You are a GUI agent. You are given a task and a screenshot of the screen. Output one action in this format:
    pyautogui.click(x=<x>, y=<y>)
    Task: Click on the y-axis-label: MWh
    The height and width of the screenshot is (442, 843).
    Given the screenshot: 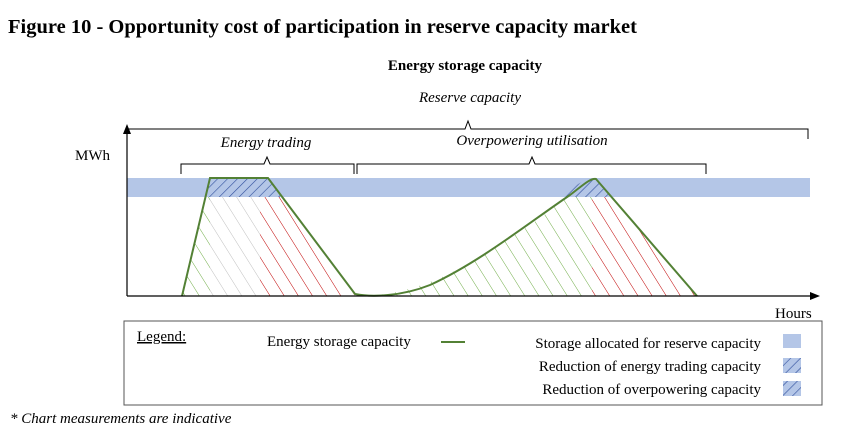 What is the action you would take?
    pyautogui.click(x=92, y=156)
    